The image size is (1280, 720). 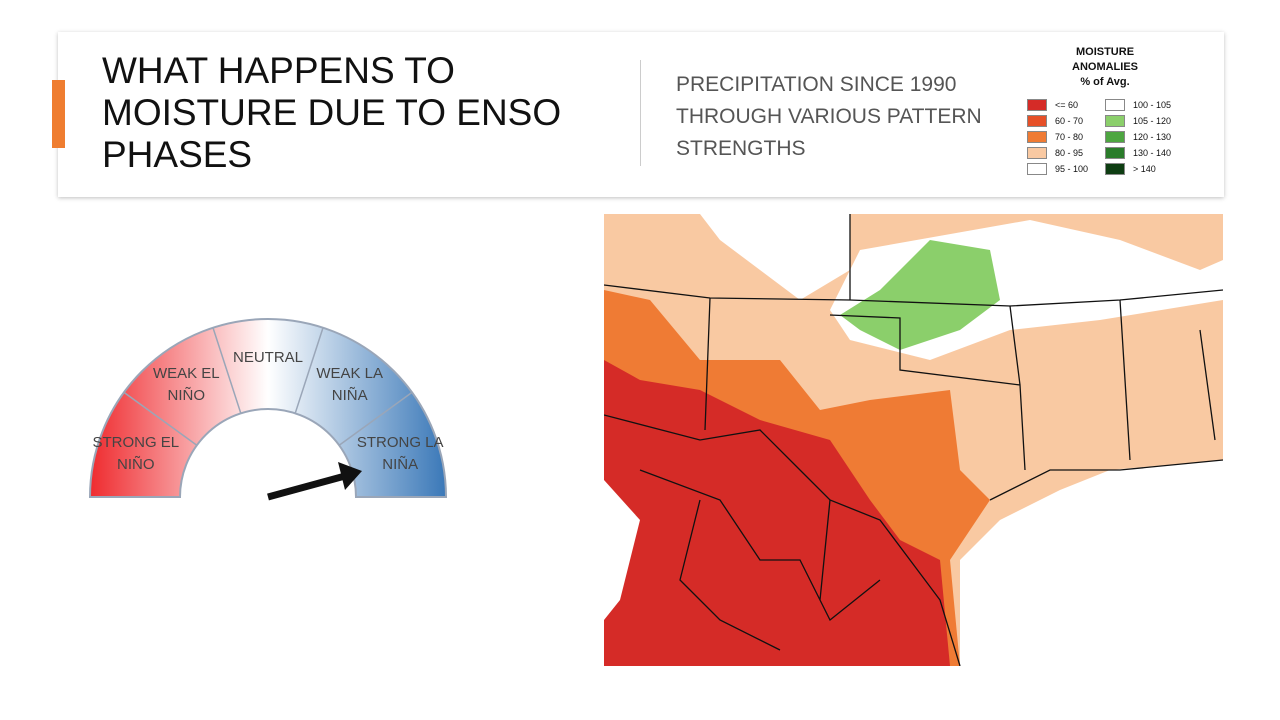 I want to click on legend-item: > 140, so click(x=1145, y=168).